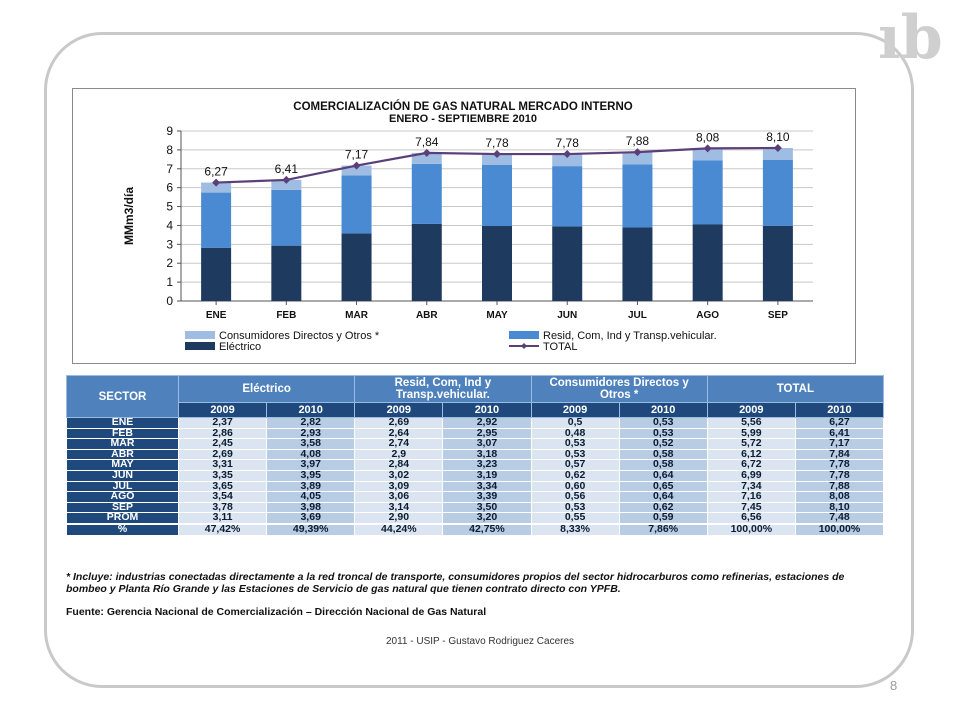 The height and width of the screenshot is (720, 960). I want to click on table-cell: 6,41, so click(839, 434).